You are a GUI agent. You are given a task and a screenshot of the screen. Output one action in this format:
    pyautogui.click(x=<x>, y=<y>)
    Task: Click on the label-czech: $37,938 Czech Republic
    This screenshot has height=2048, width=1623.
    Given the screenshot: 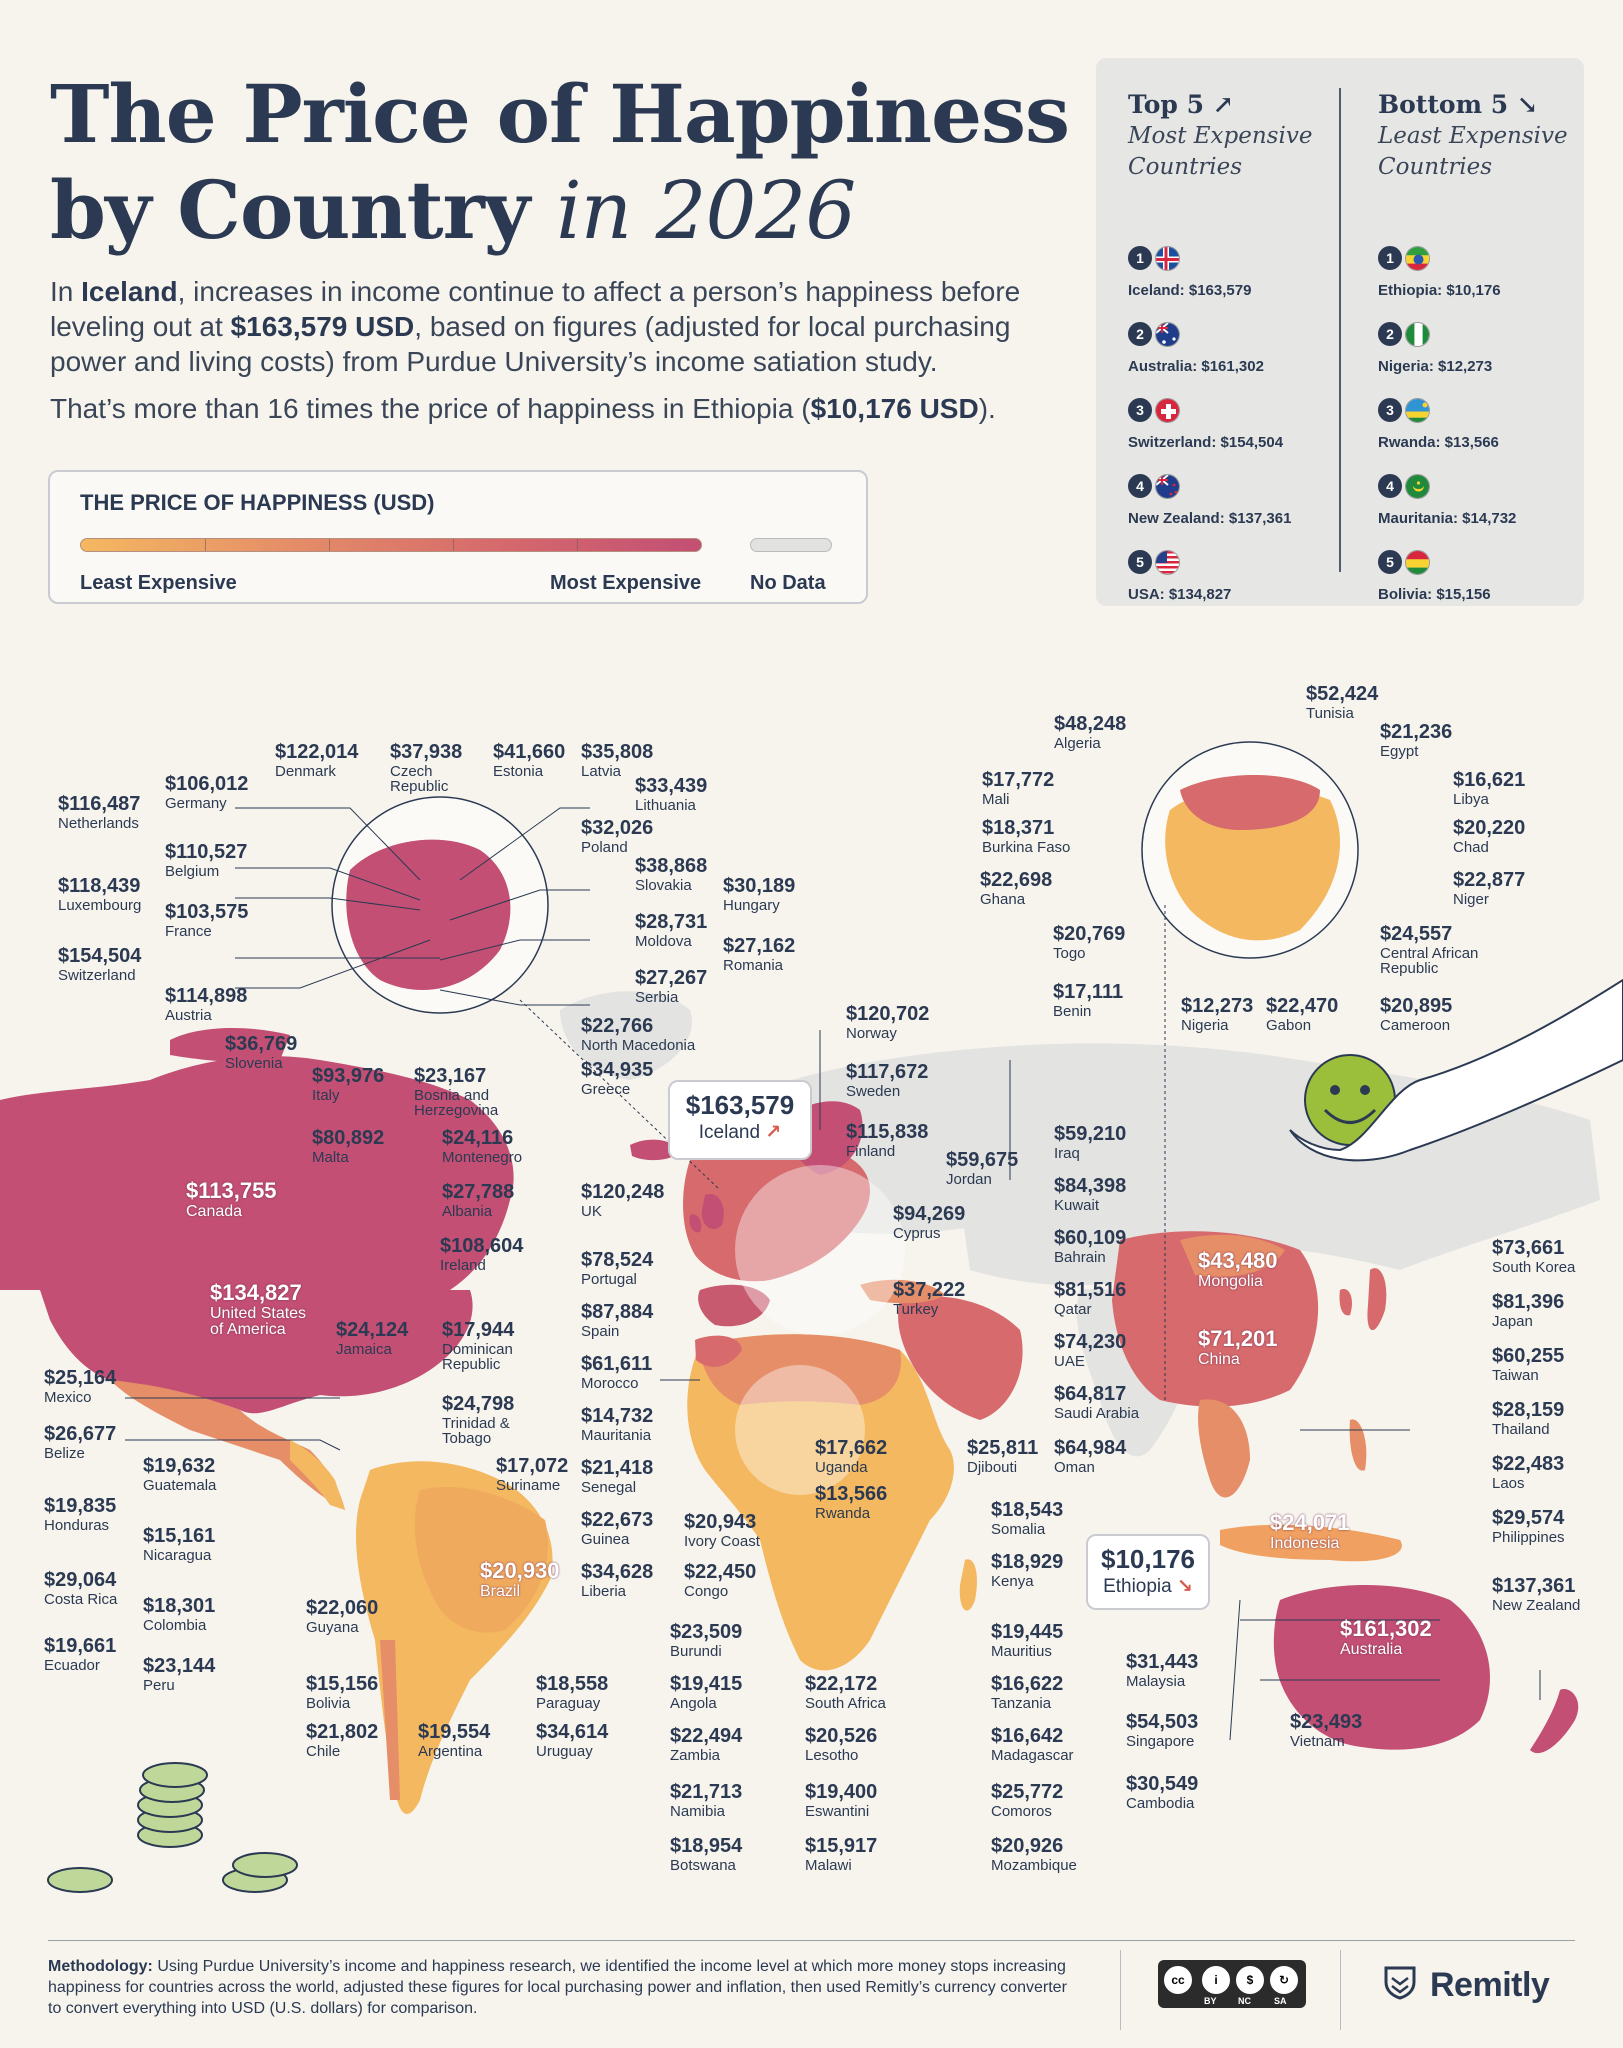 What is the action you would take?
    pyautogui.click(x=426, y=768)
    